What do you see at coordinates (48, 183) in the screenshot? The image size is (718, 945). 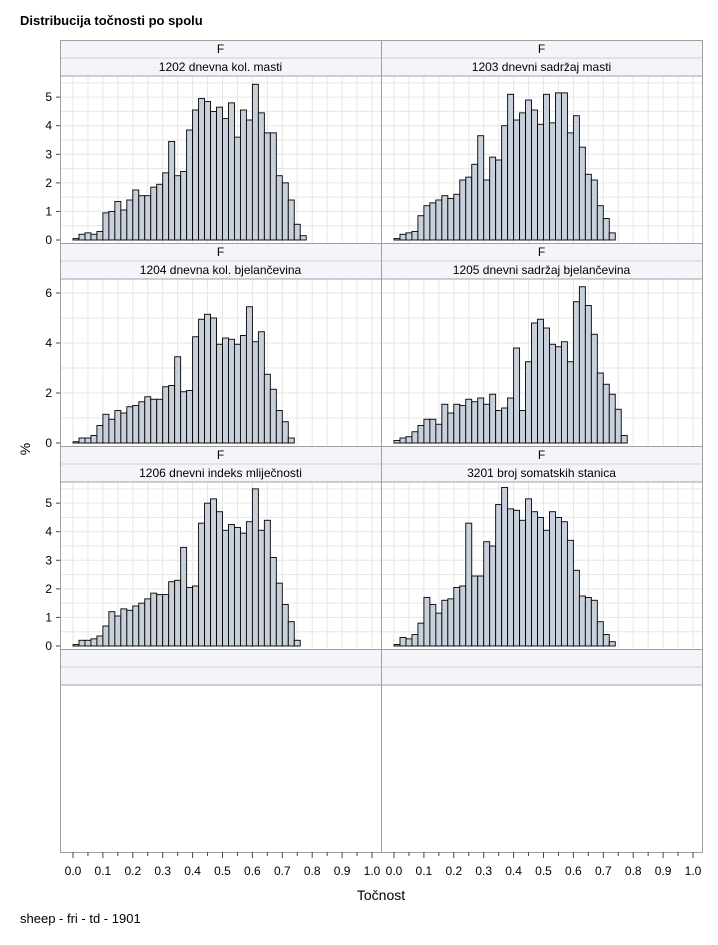 I see `y-tick-label: 2` at bounding box center [48, 183].